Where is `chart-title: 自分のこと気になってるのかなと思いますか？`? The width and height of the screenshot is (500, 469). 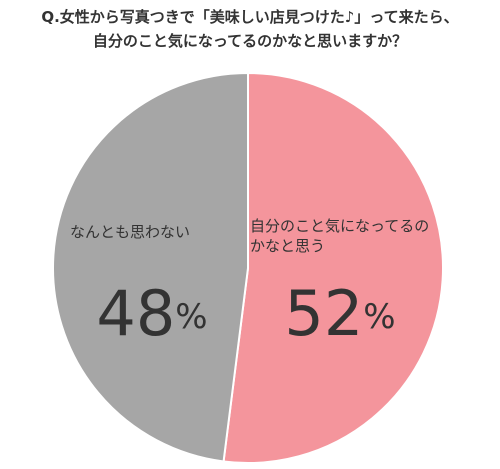 chart-title: 自分のこと気になってるのかなと思いますか？ is located at coordinates (250, 41).